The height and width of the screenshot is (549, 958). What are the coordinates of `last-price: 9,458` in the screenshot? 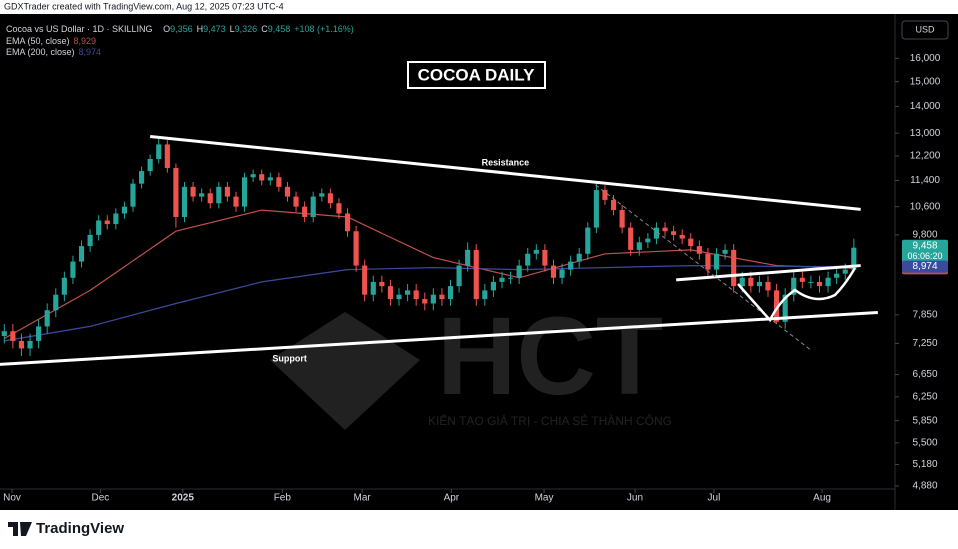 It's located at (924, 245).